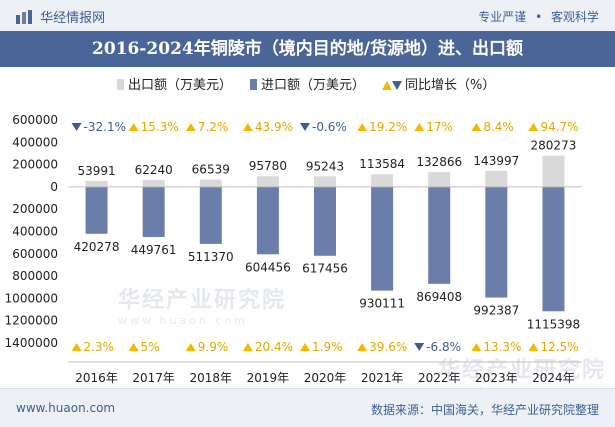  What do you see at coordinates (397, 85) in the screenshot?
I see `legend-down-triangle-icon` at bounding box center [397, 85].